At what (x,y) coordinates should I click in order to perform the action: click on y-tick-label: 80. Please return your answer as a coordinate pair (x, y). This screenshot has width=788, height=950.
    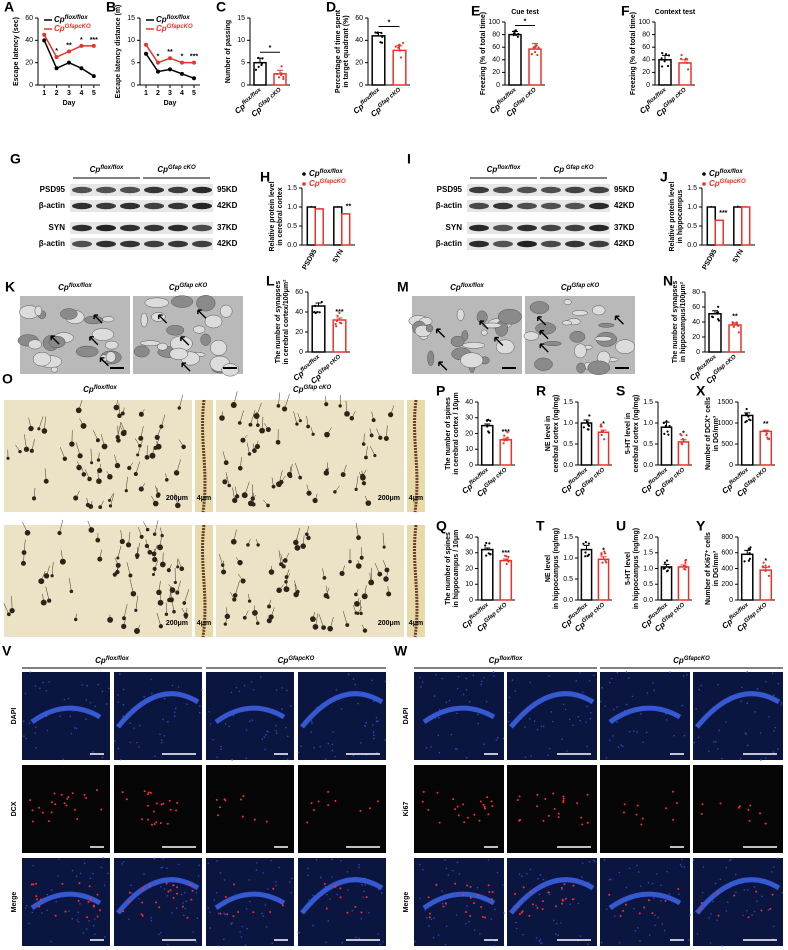
    Looking at the image, I should click on (696, 292).